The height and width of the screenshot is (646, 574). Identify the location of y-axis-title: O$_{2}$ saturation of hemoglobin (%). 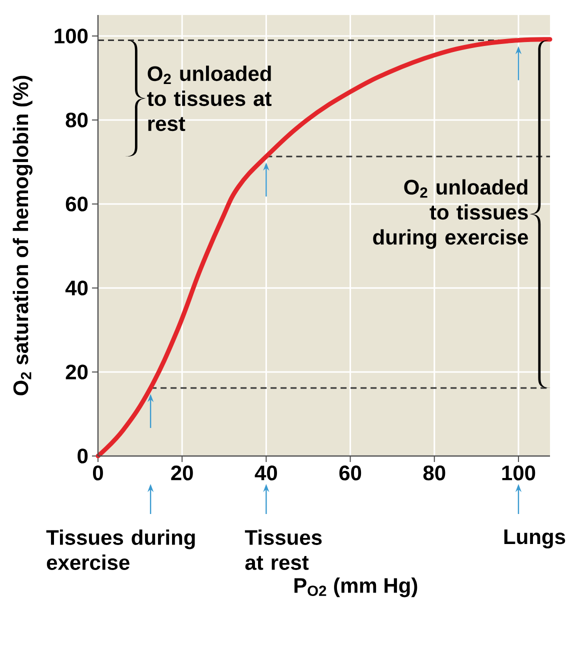
(22, 236).